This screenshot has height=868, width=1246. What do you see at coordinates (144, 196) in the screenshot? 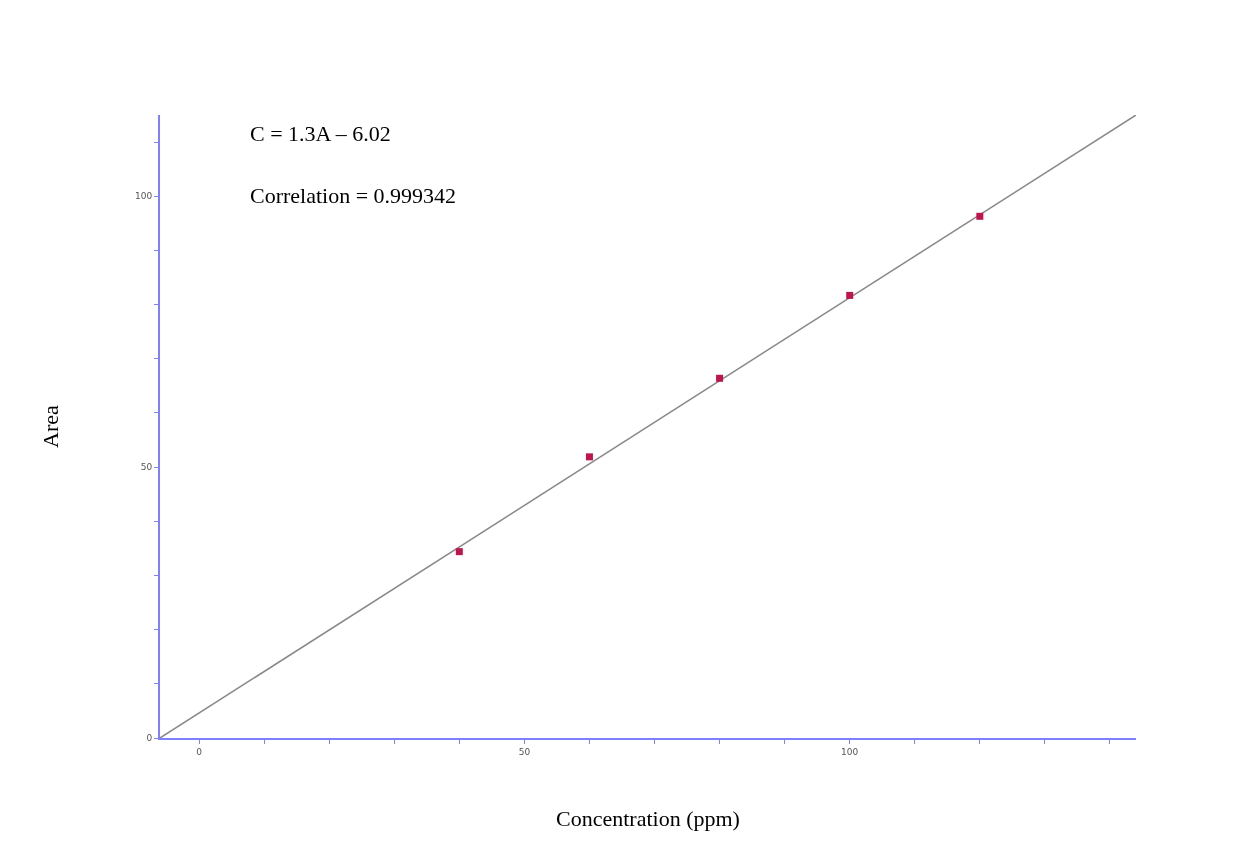
I see `y-tick-label: 100` at bounding box center [144, 196].